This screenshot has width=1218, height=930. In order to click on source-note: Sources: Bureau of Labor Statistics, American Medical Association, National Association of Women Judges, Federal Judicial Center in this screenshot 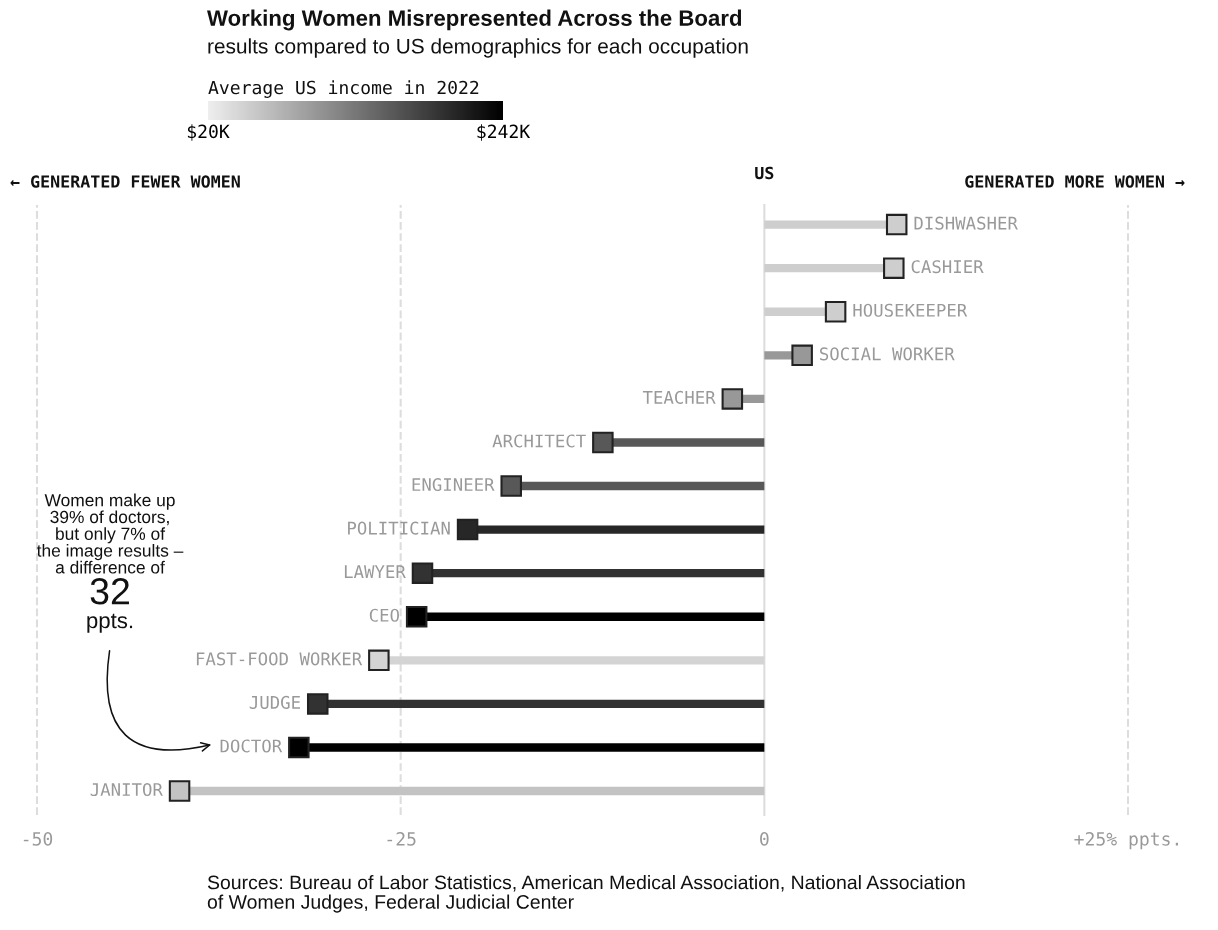, I will do `click(586, 894)`.